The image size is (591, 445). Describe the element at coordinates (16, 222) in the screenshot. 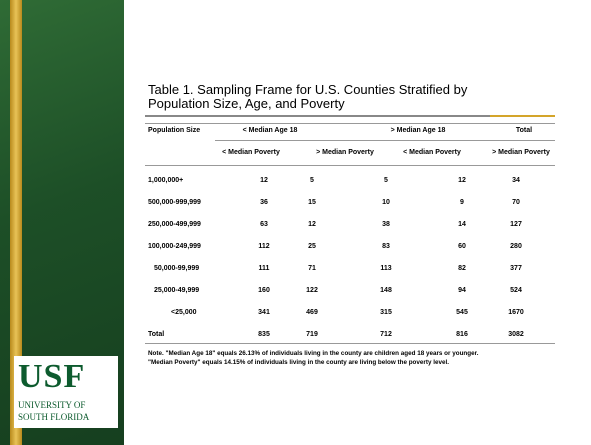

I see `gold-stripe` at that location.